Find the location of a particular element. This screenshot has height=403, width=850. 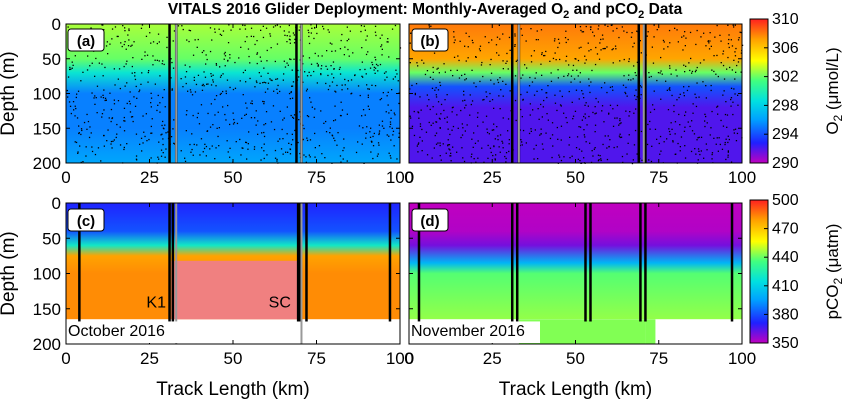

y-tick-label: 200 is located at coordinates (47, 163).